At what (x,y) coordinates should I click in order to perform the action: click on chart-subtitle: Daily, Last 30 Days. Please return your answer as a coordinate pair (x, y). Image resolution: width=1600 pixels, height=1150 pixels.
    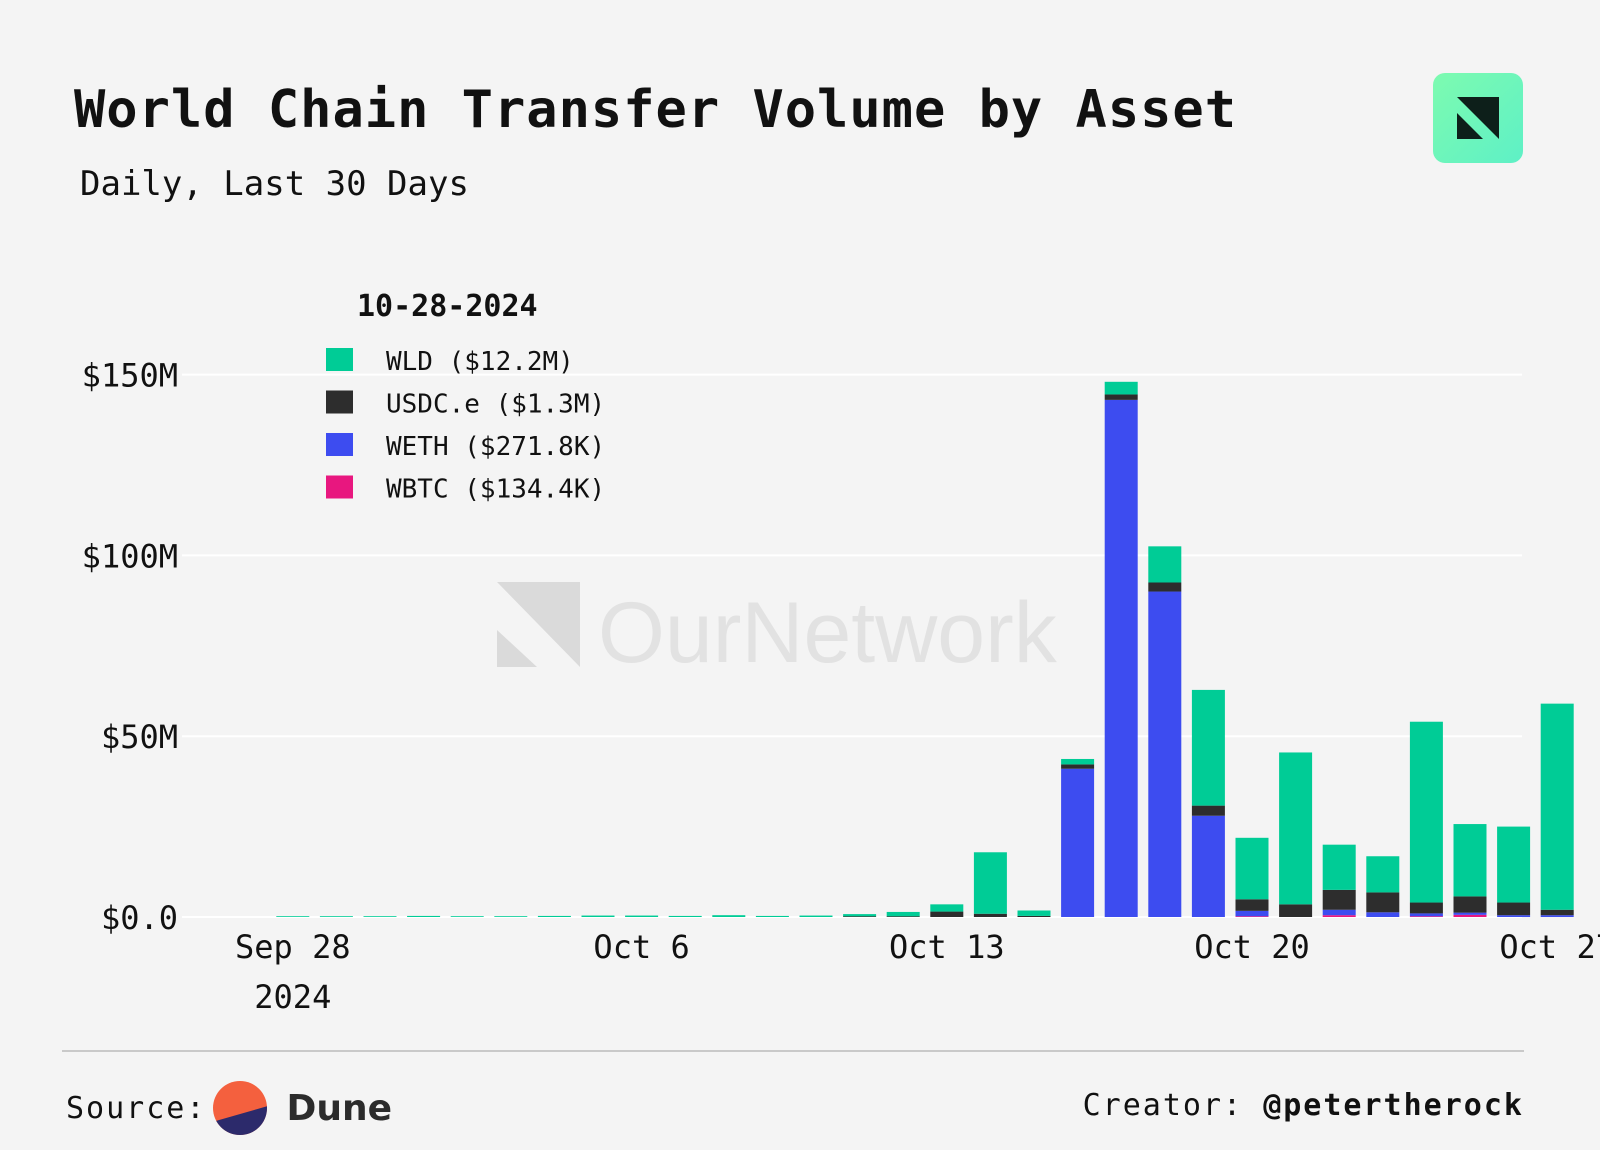
    Looking at the image, I should click on (274, 184).